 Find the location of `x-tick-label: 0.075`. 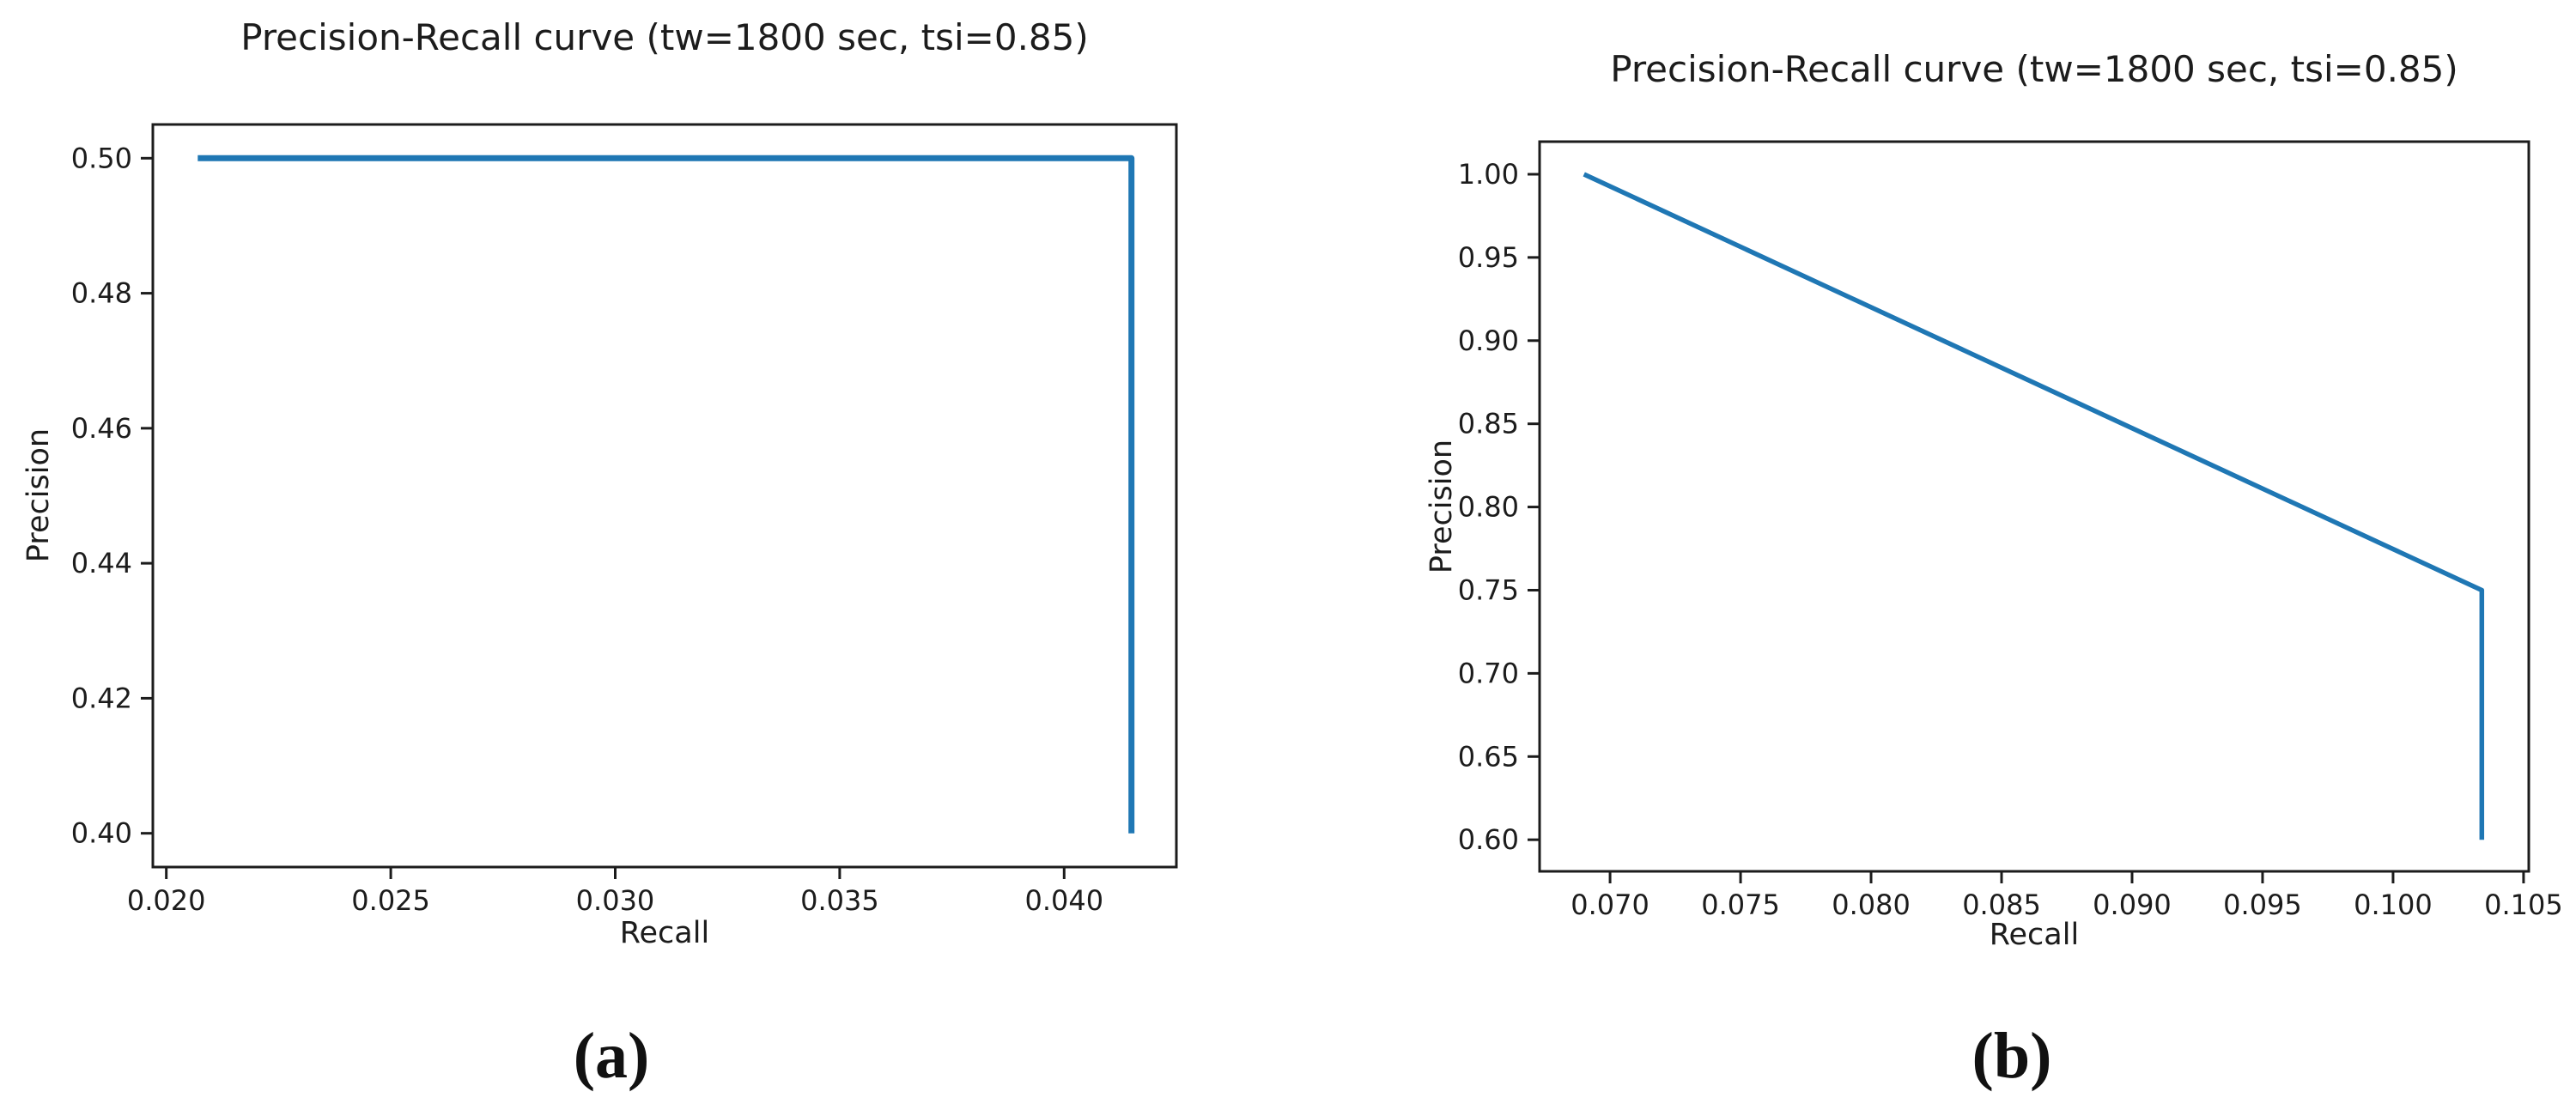

x-tick-label: 0.075 is located at coordinates (1740, 905).